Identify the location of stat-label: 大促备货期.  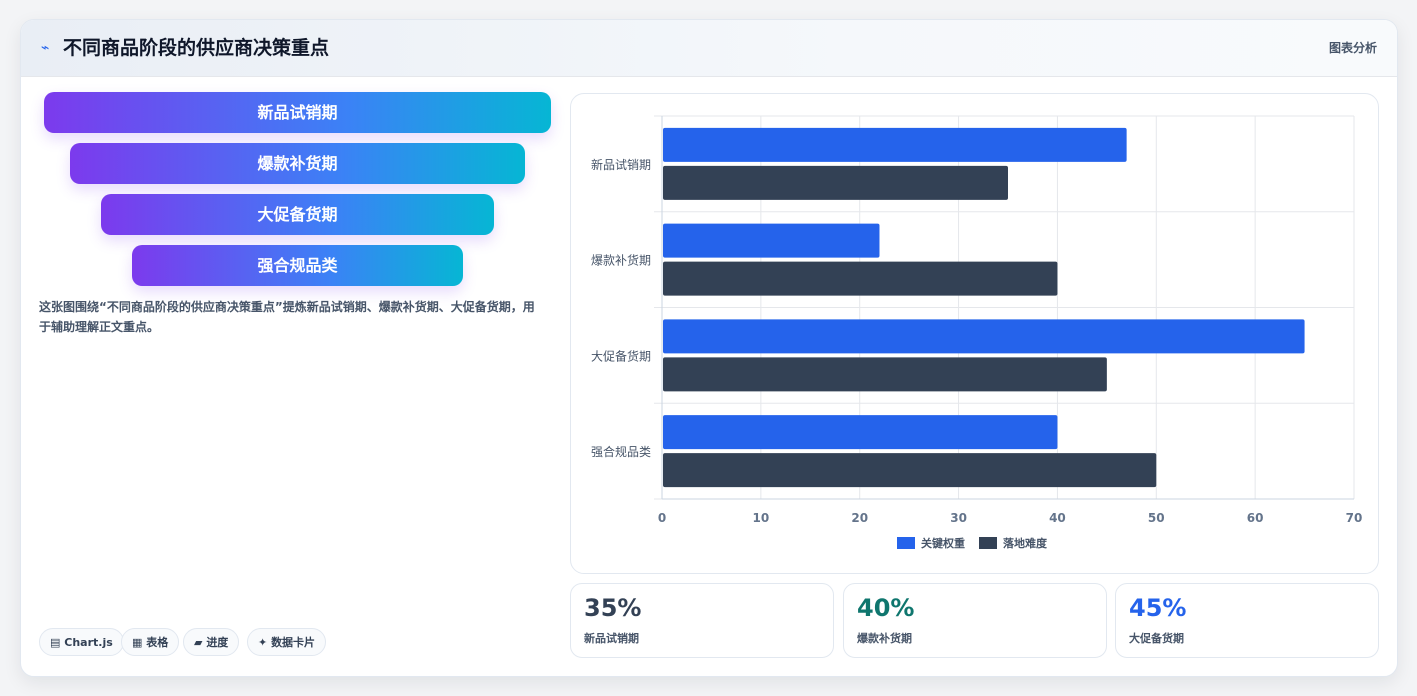
(1156, 638).